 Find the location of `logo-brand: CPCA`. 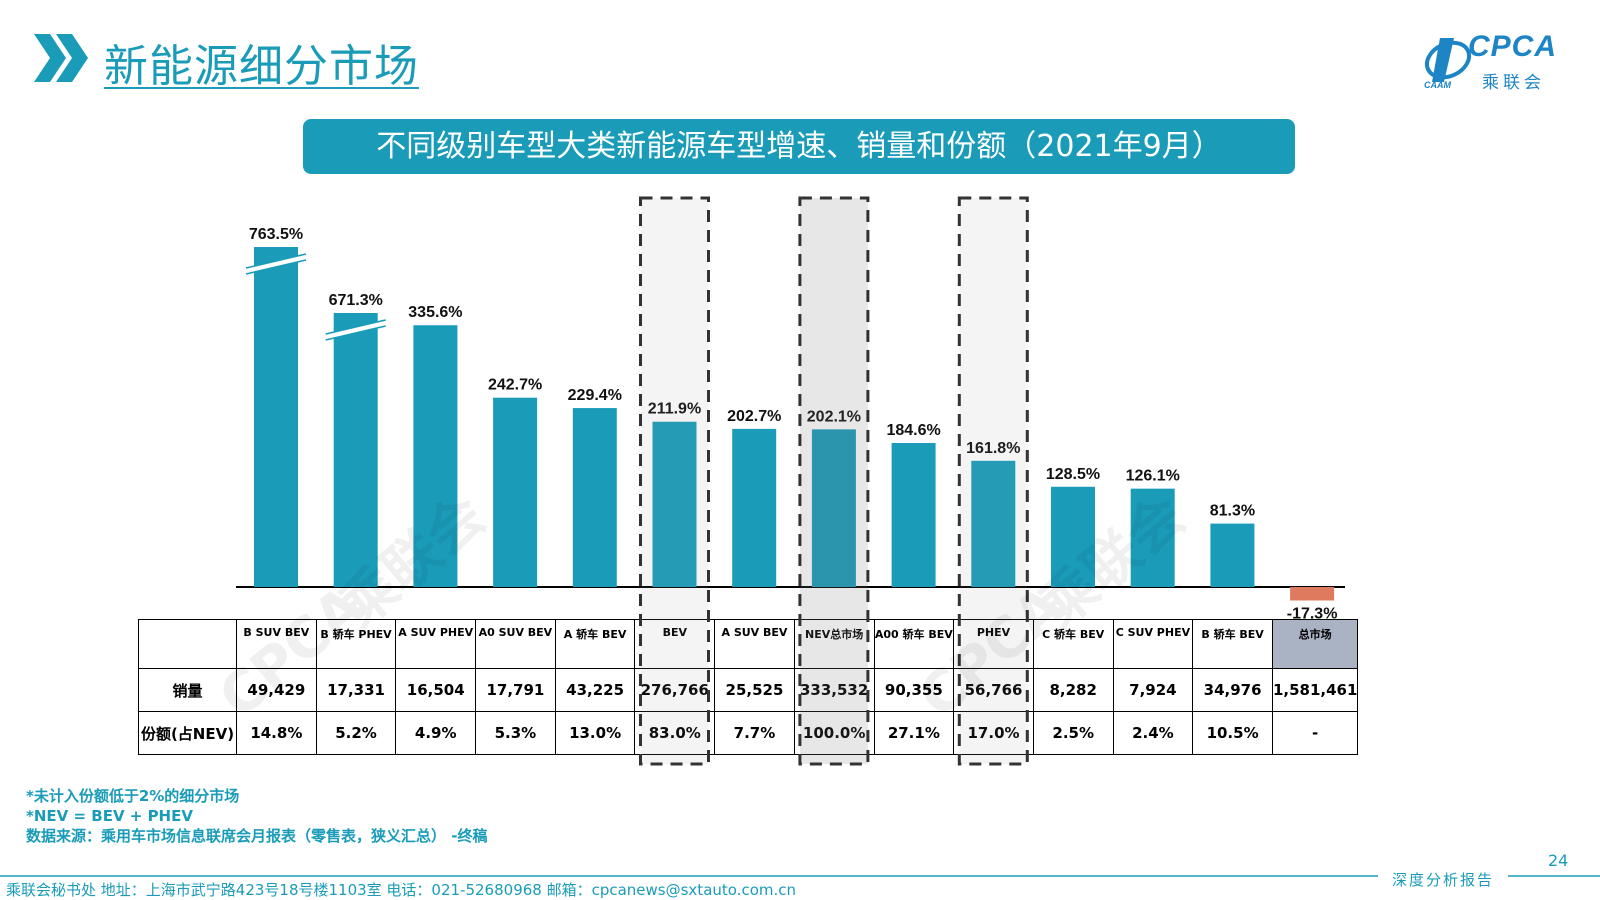

logo-brand: CPCA is located at coordinates (1513, 46).